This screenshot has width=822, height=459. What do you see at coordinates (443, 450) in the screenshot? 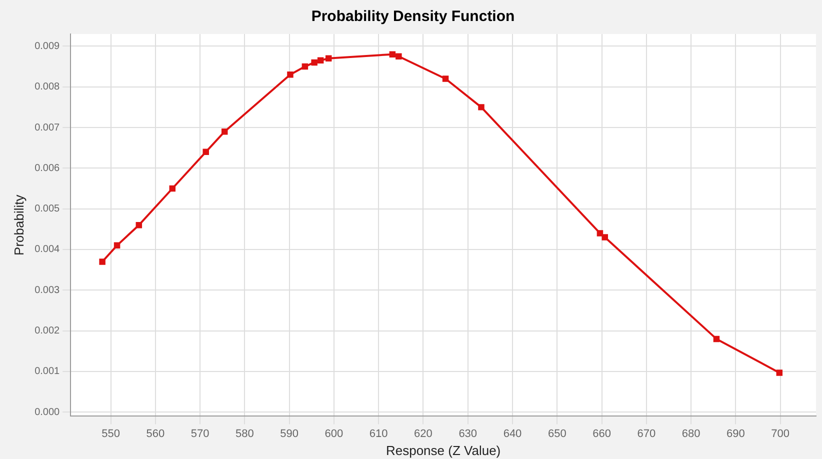
I see `x-axis-title: Response (Z Value)` at bounding box center [443, 450].